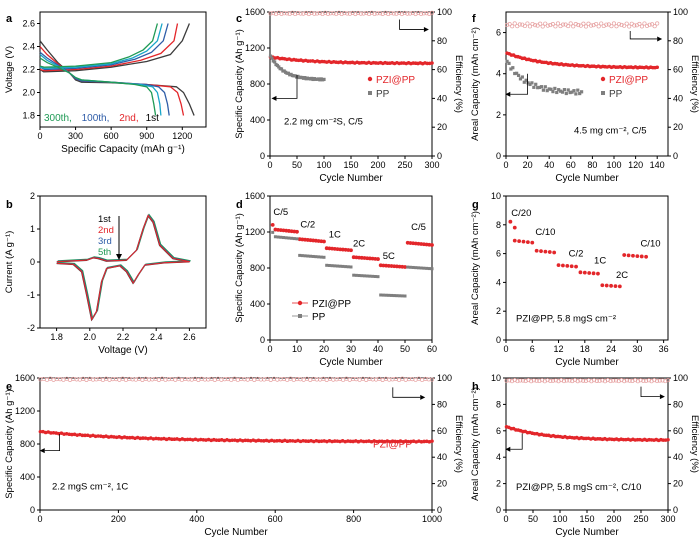  What do you see at coordinates (475, 387) in the screenshot?
I see `panel-label: h` at bounding box center [475, 387].